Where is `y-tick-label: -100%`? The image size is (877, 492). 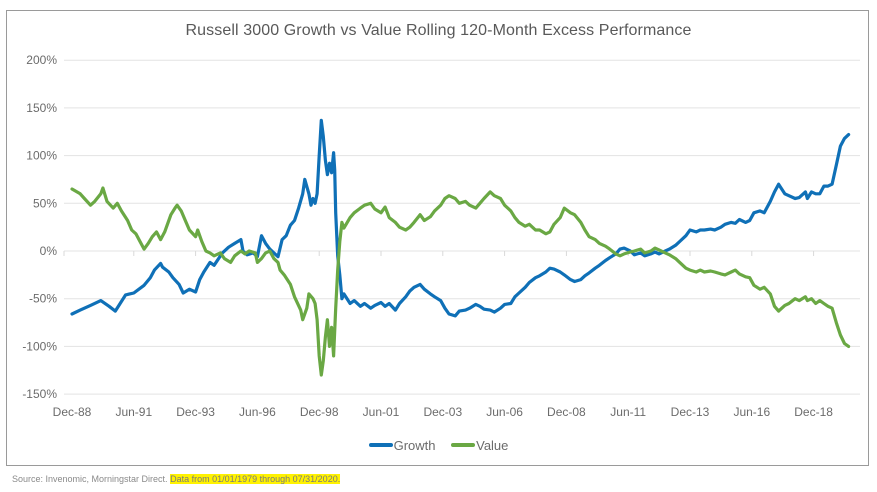
y-tick-label: -100% is located at coordinates (39, 346).